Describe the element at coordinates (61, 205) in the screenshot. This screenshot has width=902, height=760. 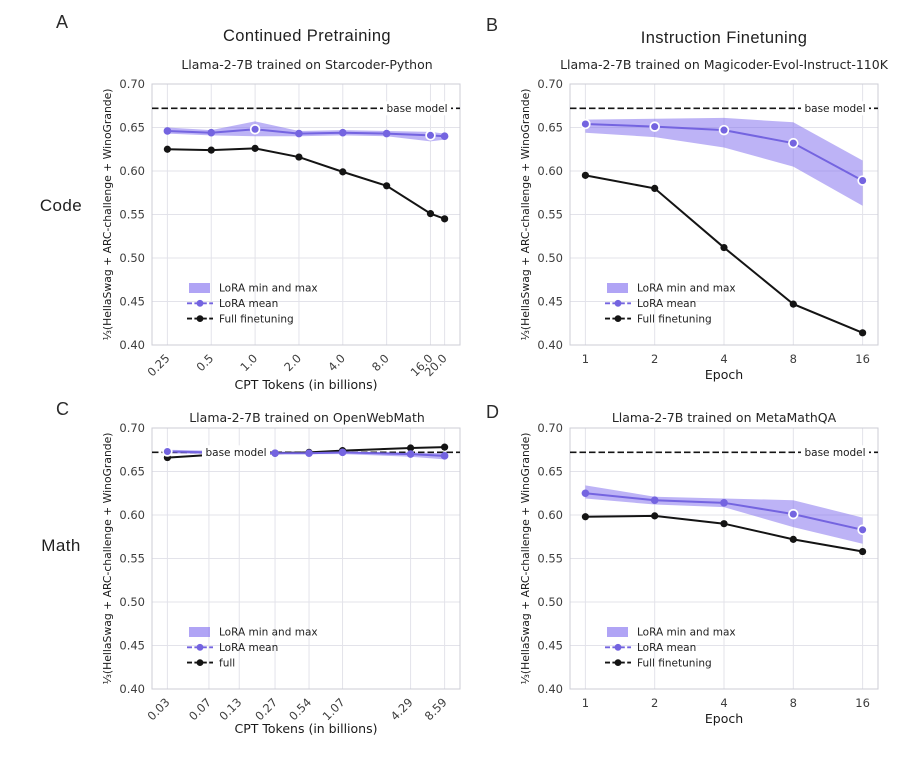
I see `row-label-code: Code` at that location.